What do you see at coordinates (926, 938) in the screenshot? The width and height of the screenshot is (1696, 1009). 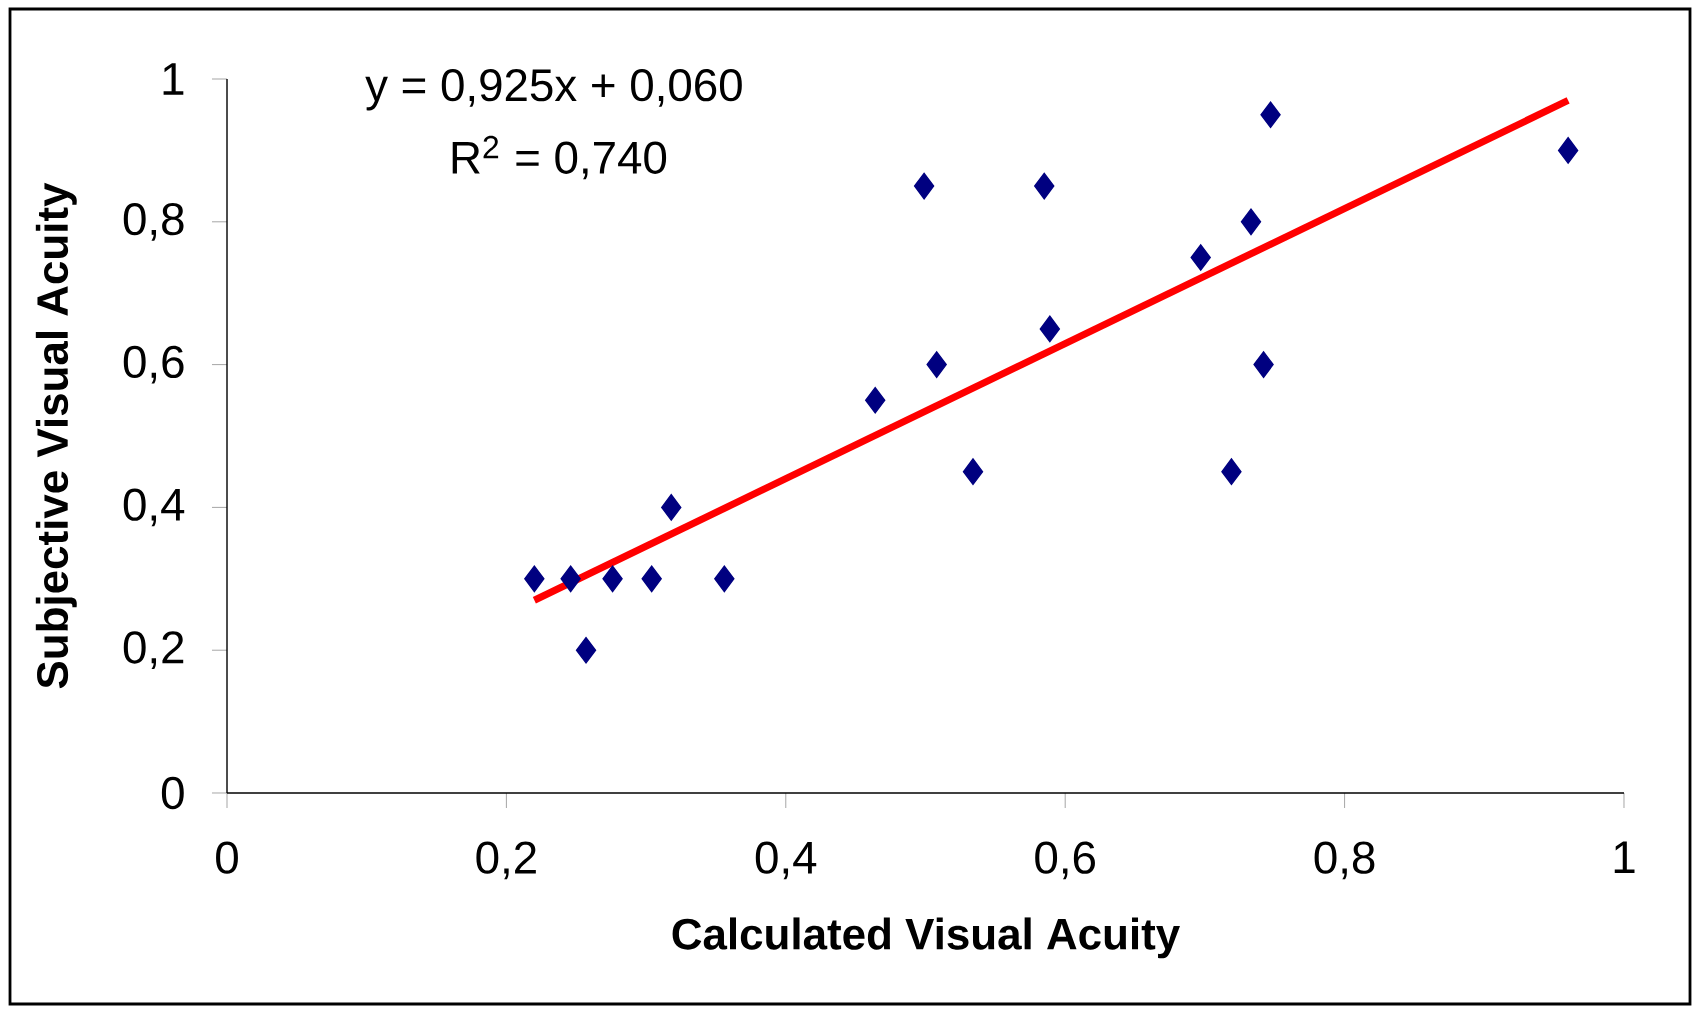 I see `x-axis-title: Calculated Visual Acuity` at bounding box center [926, 938].